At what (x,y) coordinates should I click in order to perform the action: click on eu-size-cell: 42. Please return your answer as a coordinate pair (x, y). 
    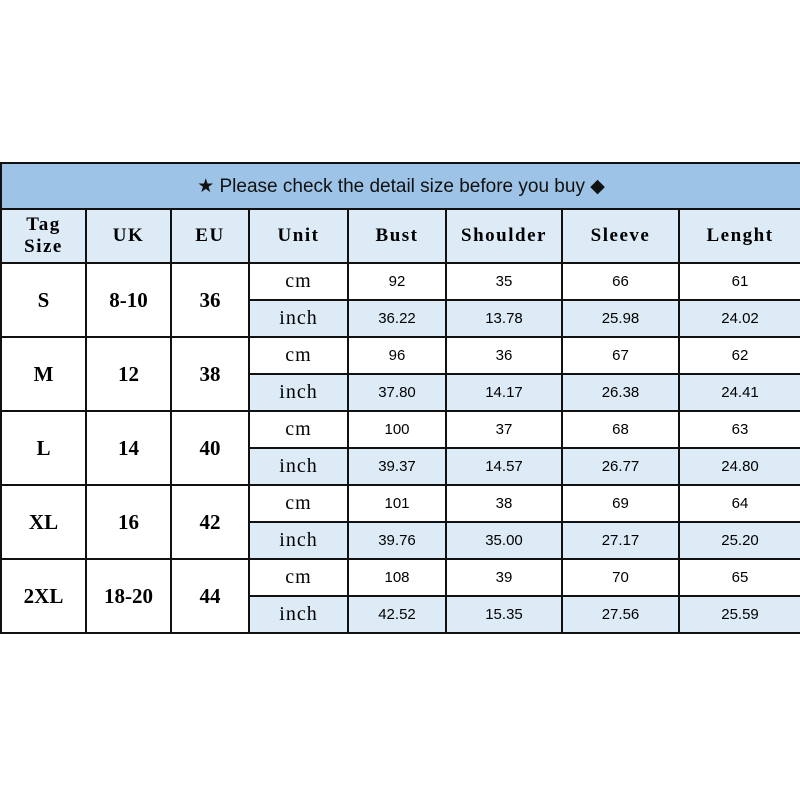
    Looking at the image, I should click on (210, 522).